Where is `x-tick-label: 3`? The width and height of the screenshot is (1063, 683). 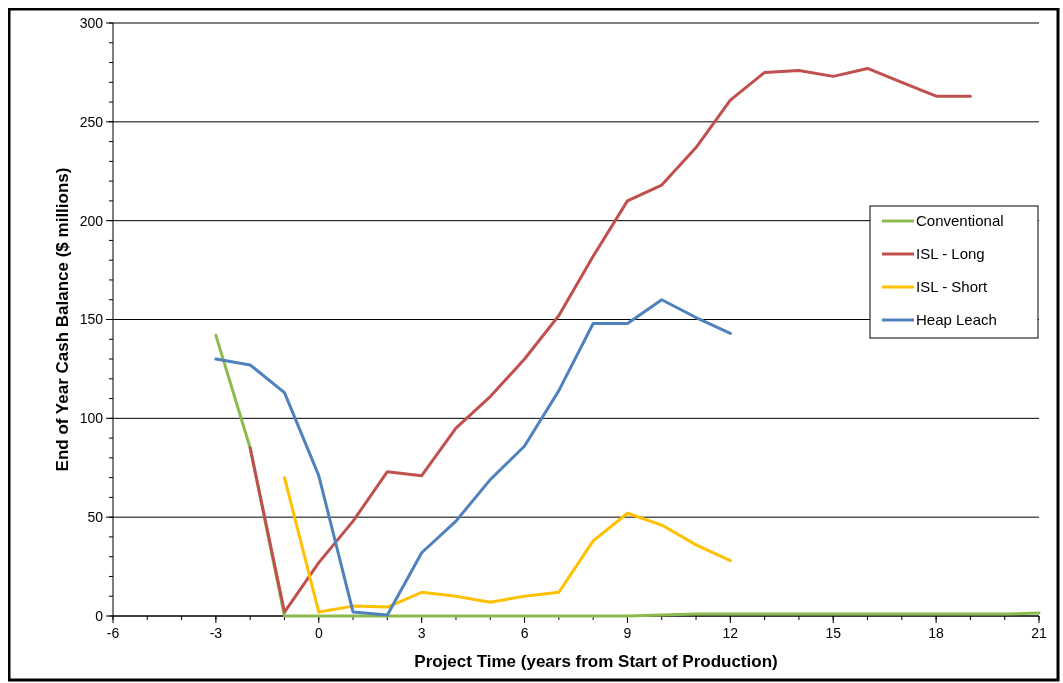
x-tick-label: 3 is located at coordinates (421, 633).